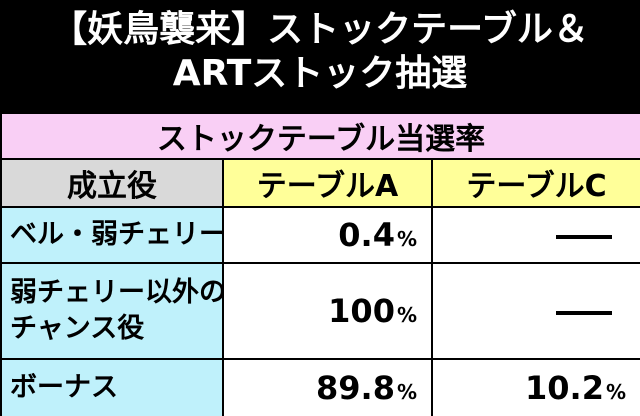  Describe the element at coordinates (116, 292) in the screenshot. I see `row-label-line: 弱チェリー以外の` at that location.